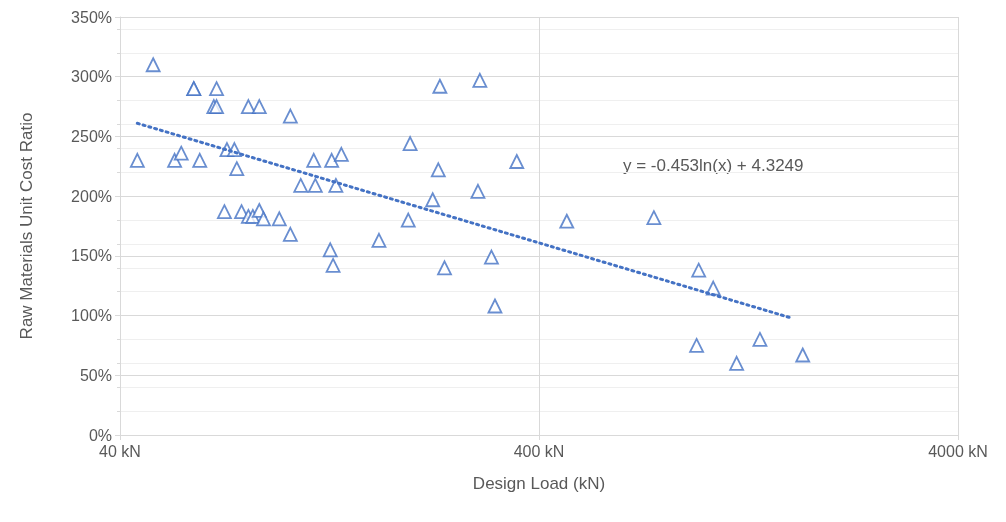 The width and height of the screenshot is (1006, 522). I want to click on y-tick-label: 250%, so click(91, 136).